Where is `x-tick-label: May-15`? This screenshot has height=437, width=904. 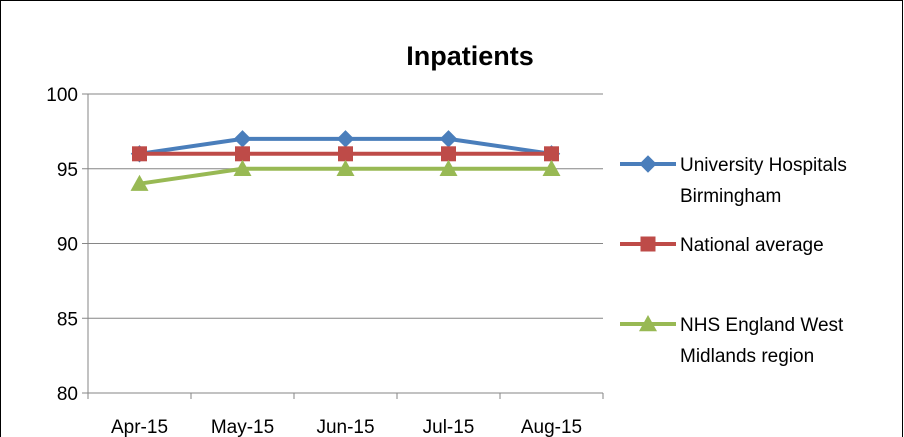
x-tick-label: May-15 is located at coordinates (242, 427).